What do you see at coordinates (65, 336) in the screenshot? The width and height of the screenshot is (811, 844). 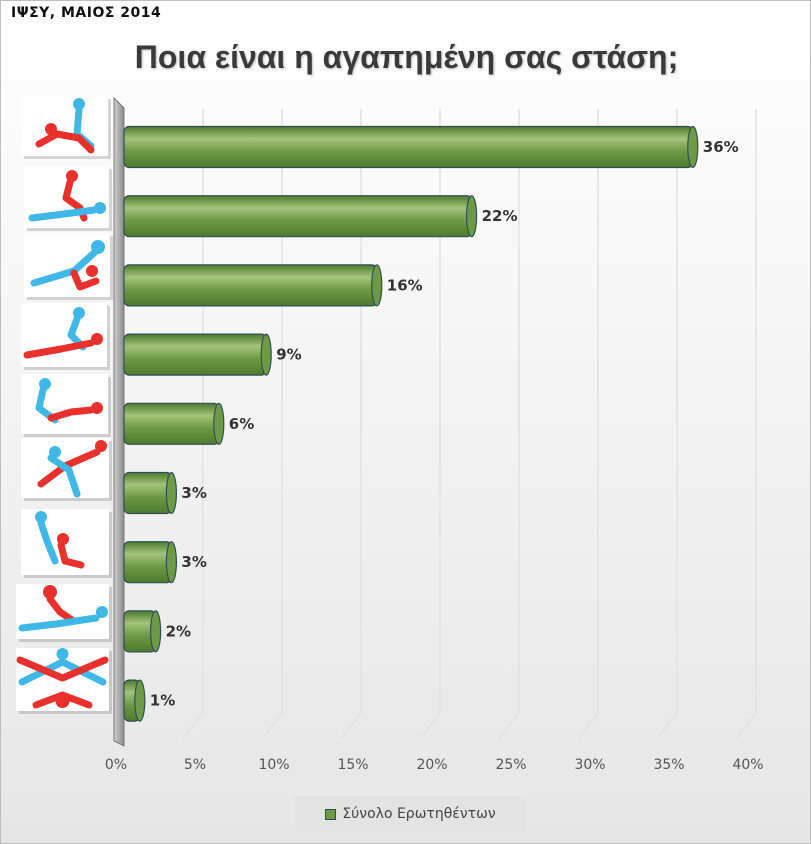 I see `position-4-icon` at bounding box center [65, 336].